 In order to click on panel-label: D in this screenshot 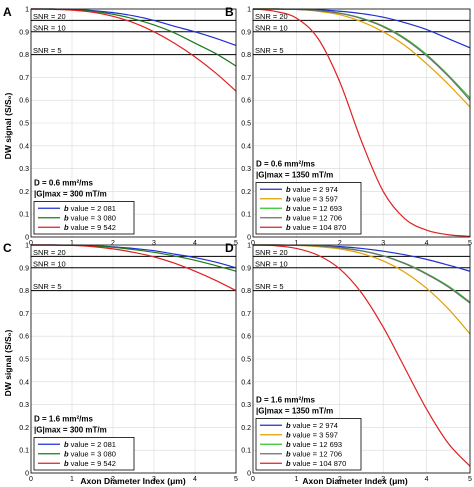, I will do `click(229, 248)`.